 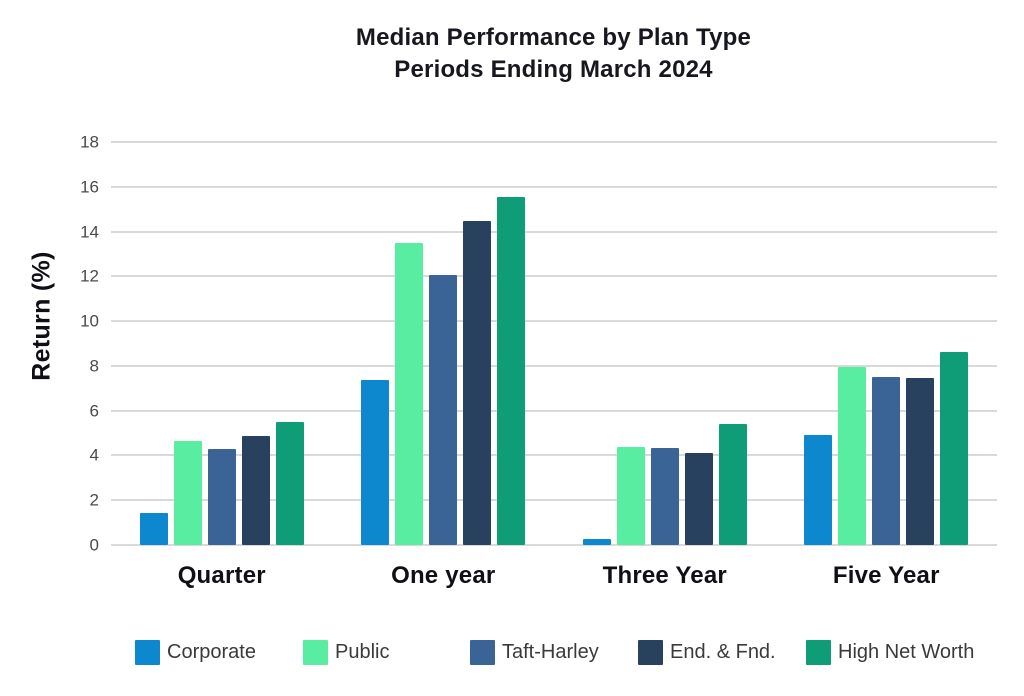 I want to click on legend-swatch-corporate, so click(x=147, y=652).